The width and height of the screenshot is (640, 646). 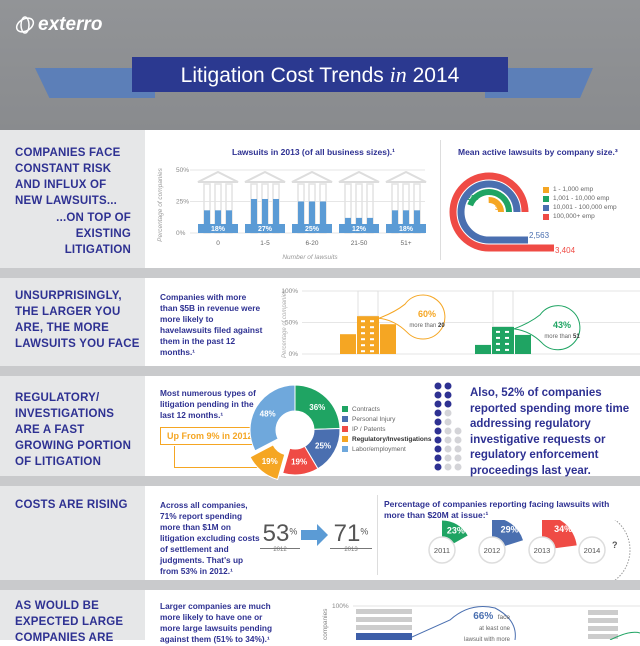 What do you see at coordinates (312, 202) in the screenshot?
I see `bar-6-20: 25%` at bounding box center [312, 202].